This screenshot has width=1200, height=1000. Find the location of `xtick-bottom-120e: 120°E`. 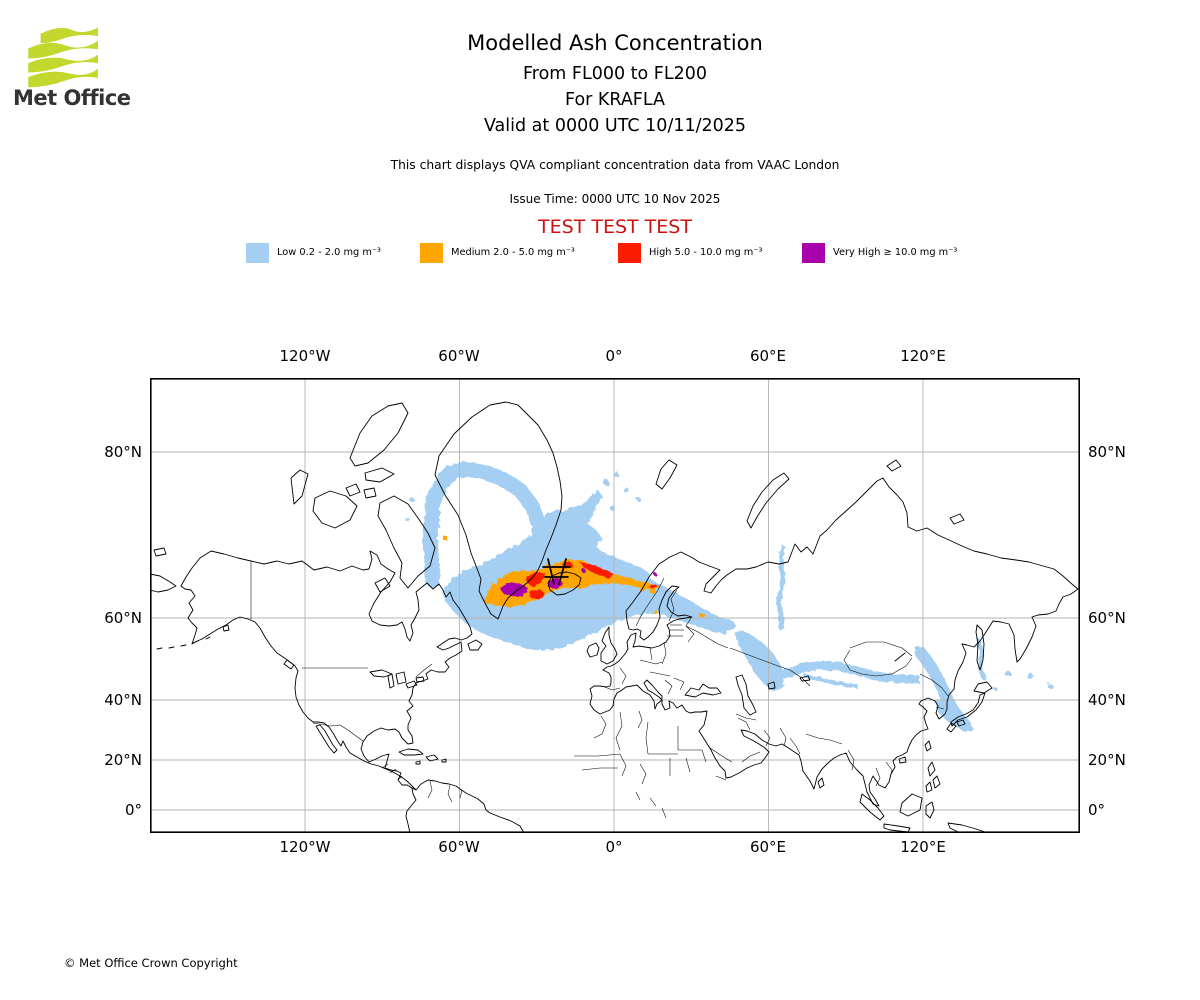

xtick-bottom-120e: 120°E is located at coordinates (923, 847).